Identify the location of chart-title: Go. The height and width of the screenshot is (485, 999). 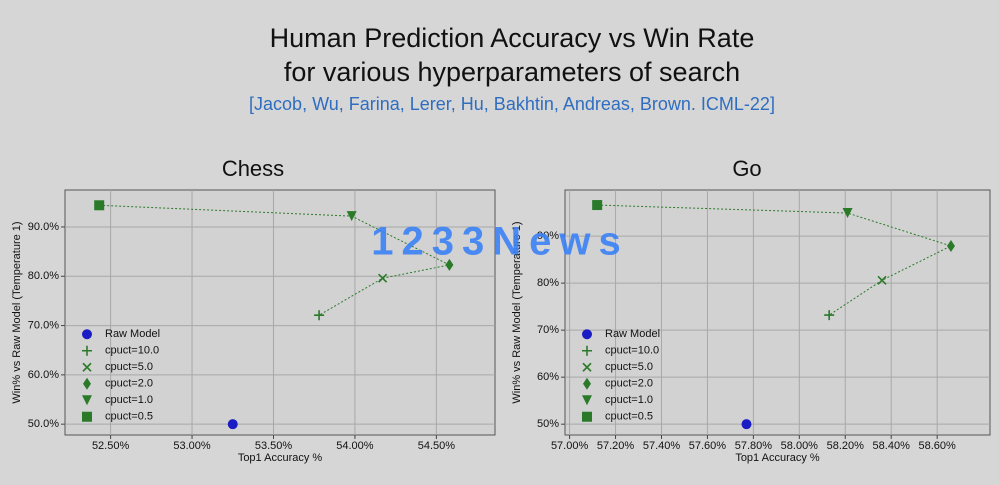
(746, 168).